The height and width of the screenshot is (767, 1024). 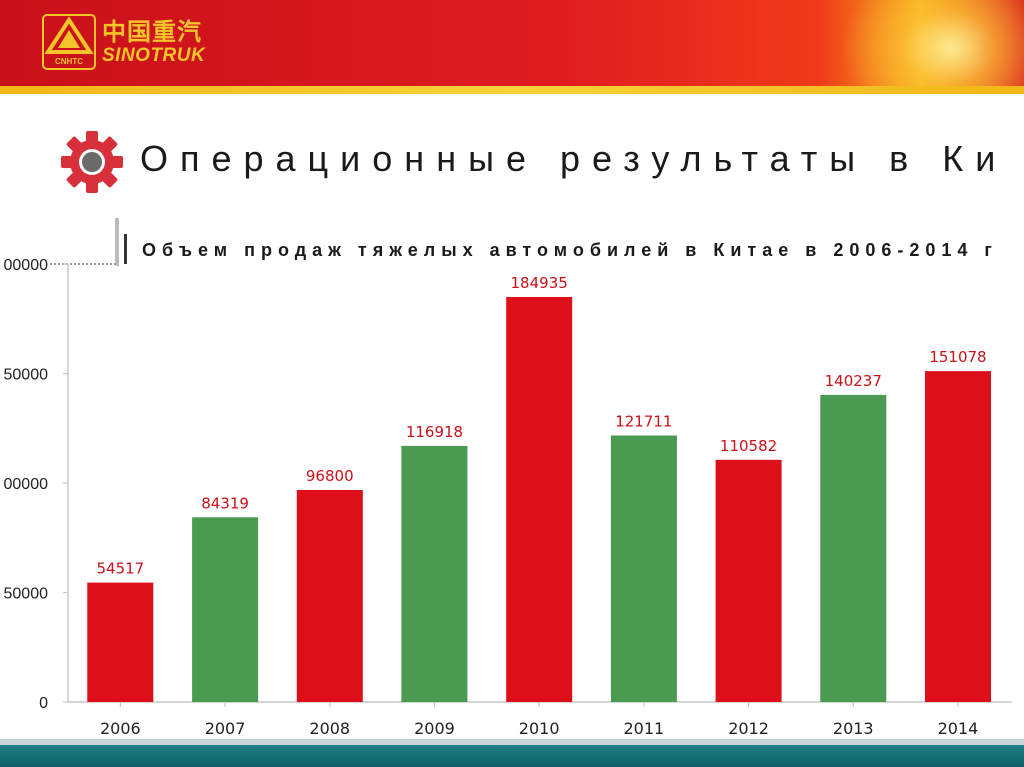 What do you see at coordinates (574, 158) in the screenshot?
I see `page-title: Операционные результаты в Ки` at bounding box center [574, 158].